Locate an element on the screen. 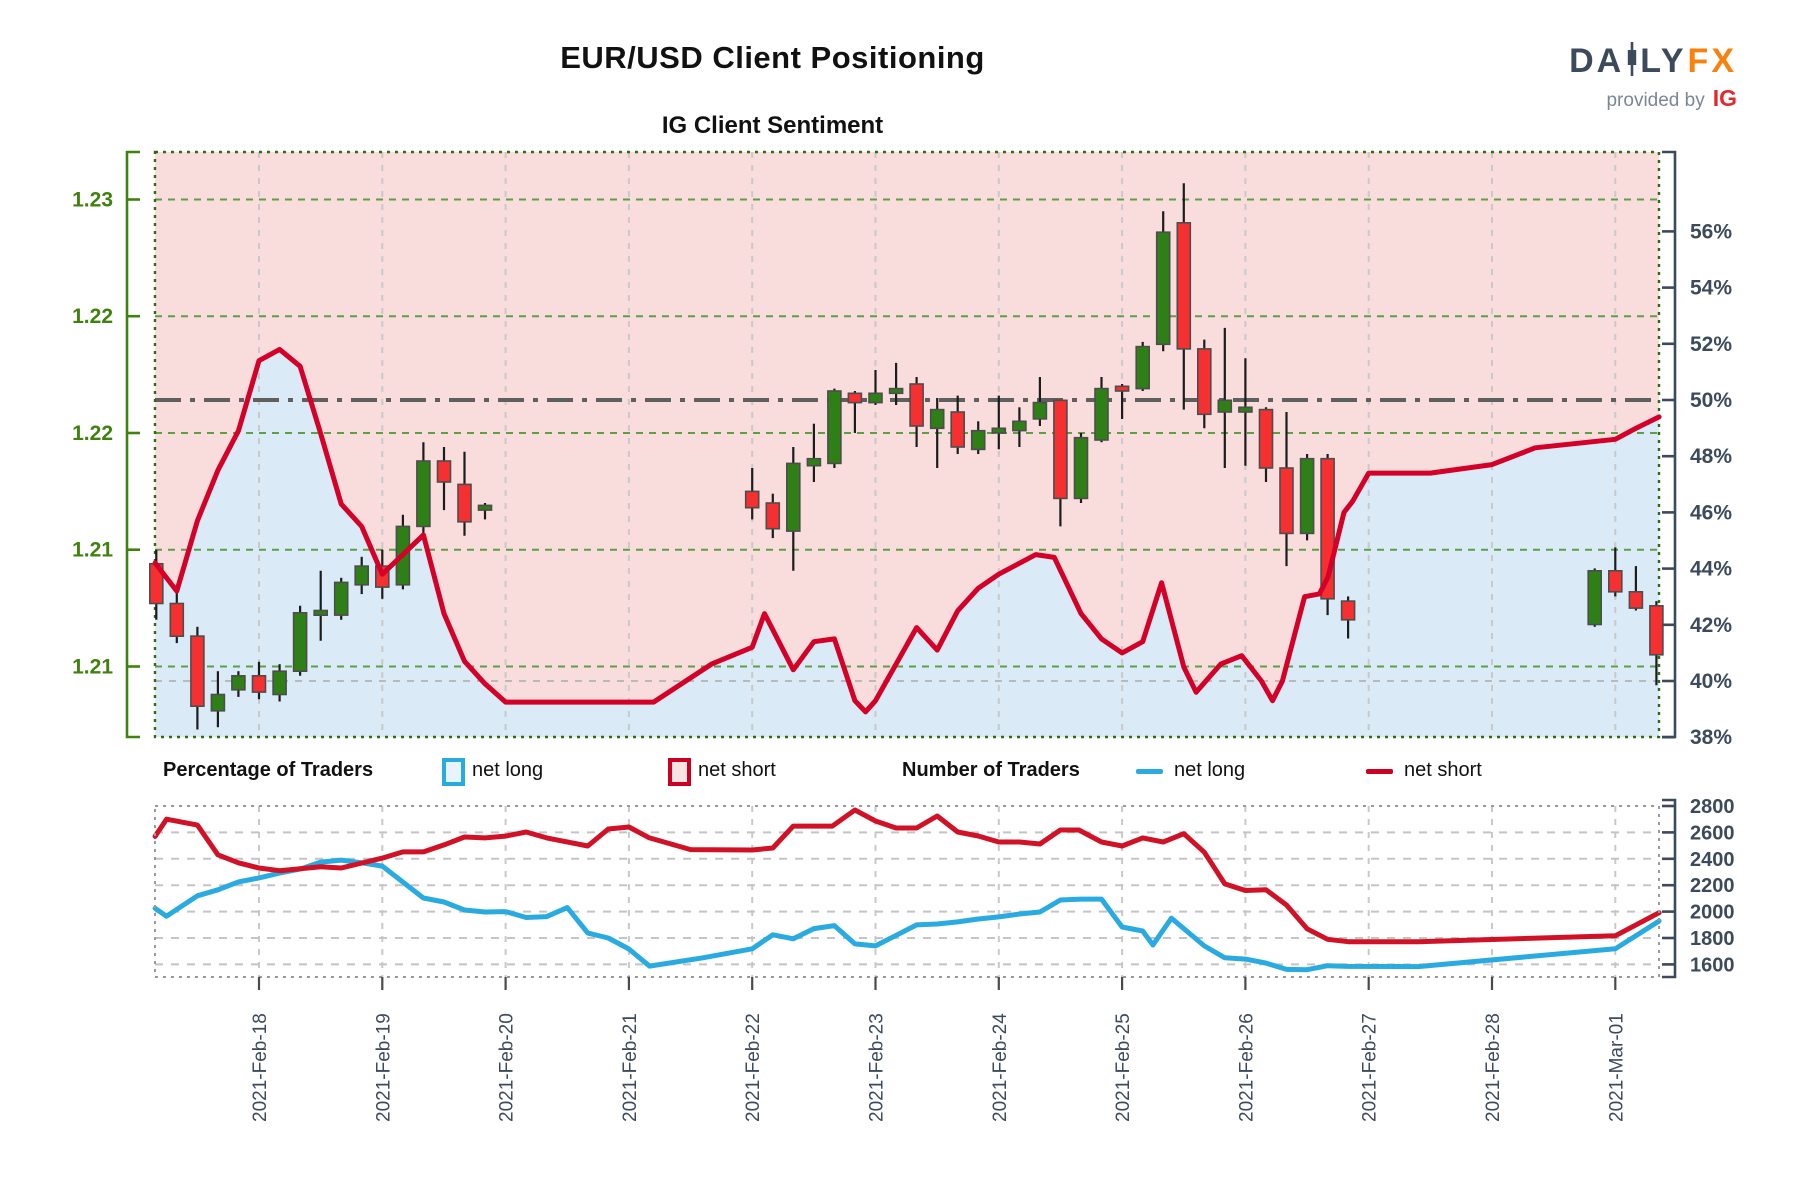 This screenshot has height=1200, width=1800. percent-axis: 56% 54% 52% 50% 48% 46% 44% 42% 40% 38% is located at coordinates (1697, 449).